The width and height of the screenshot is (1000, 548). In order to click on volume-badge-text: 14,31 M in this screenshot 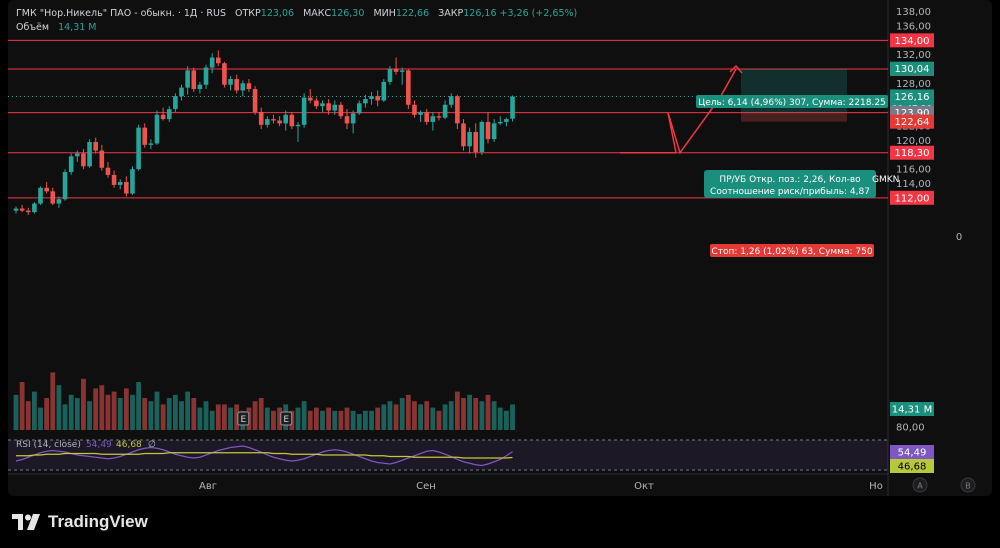, I will do `click(912, 410)`.